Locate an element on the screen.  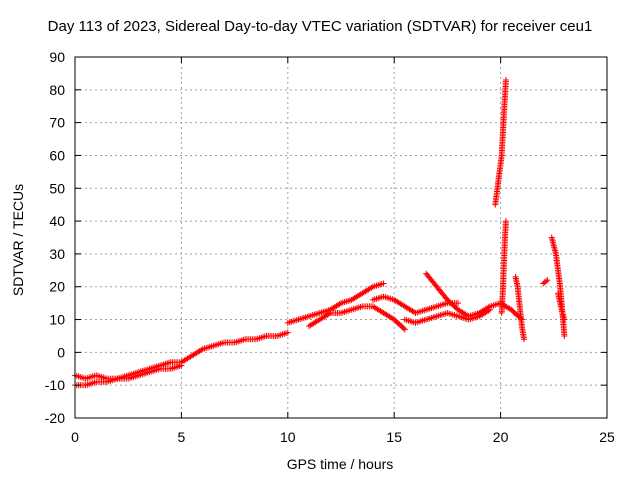
x-tick-label: 25 is located at coordinates (607, 437).